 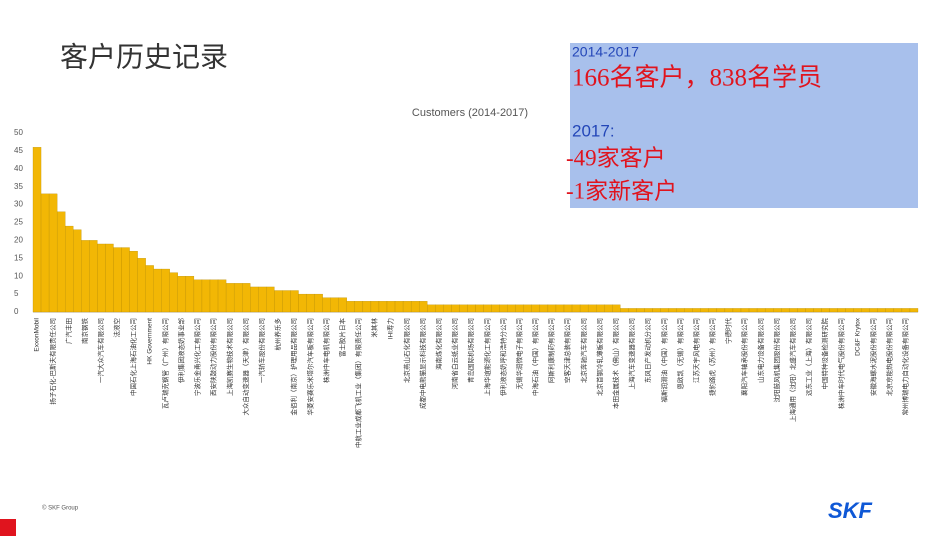 What do you see at coordinates (18, 257) in the screenshot?
I see `y-tick-label: 15` at bounding box center [18, 257].